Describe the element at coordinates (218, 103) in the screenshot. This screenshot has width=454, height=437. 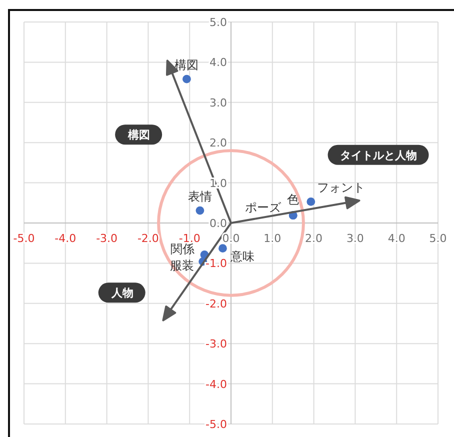
I see `y-tick-label: 3.0` at that location.